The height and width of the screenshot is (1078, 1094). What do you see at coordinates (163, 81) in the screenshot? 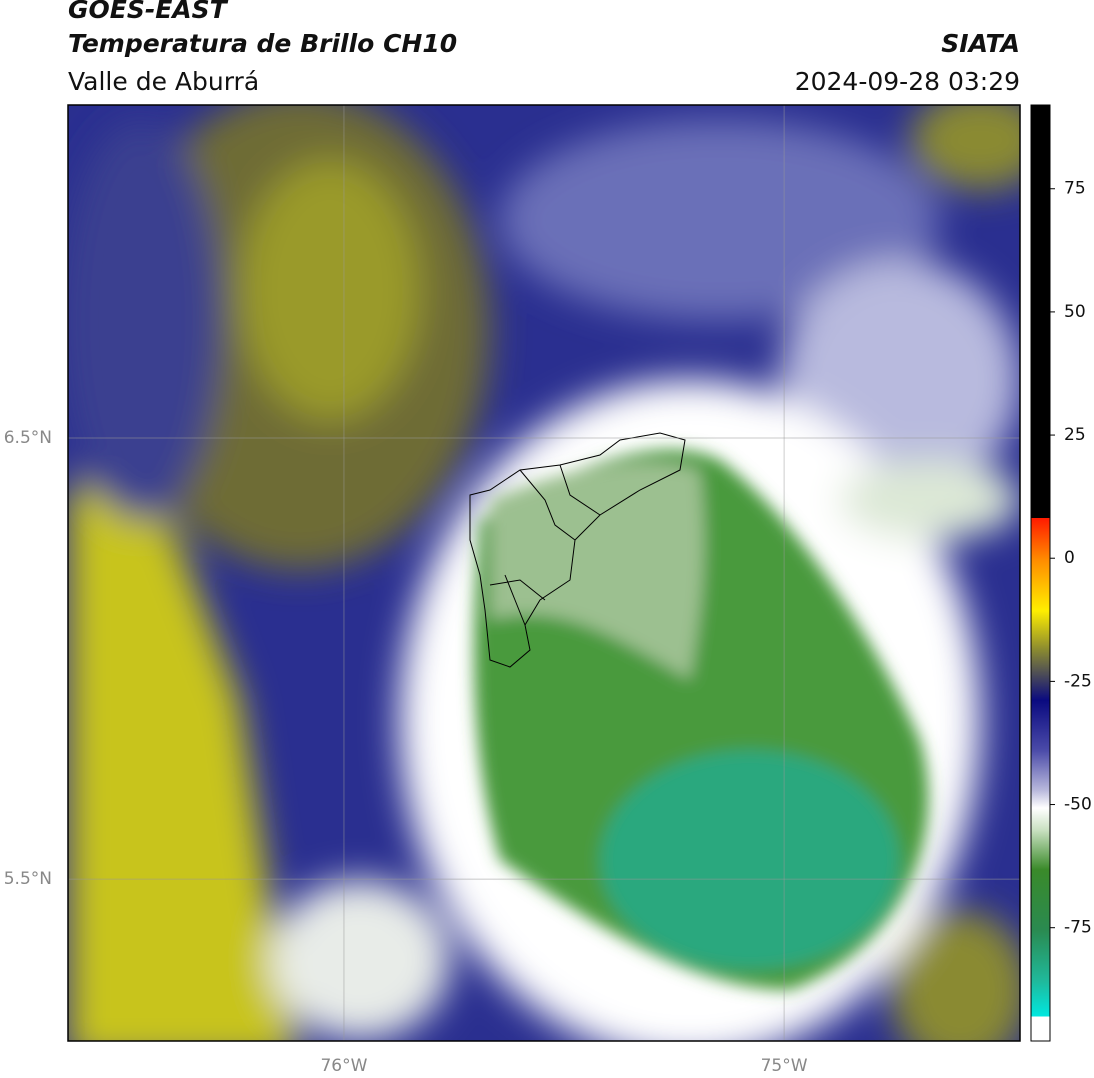
I see `region: Valle de Aburrá` at bounding box center [163, 81].